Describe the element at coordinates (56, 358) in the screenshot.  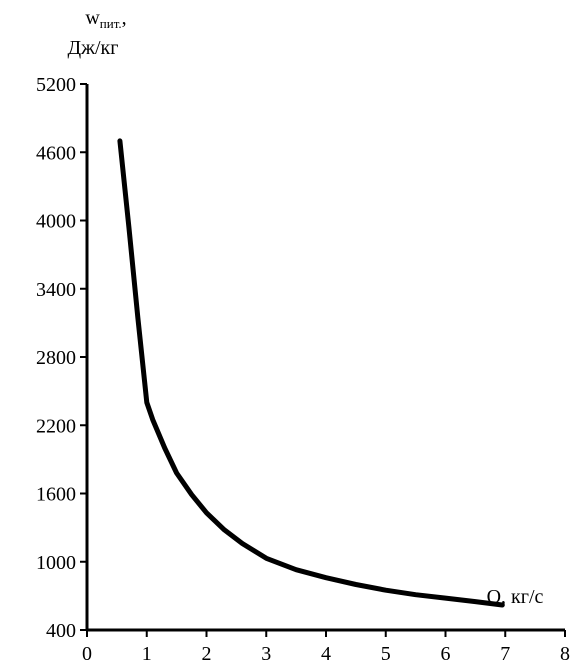
I see `y-tick-label: 2800` at that location.